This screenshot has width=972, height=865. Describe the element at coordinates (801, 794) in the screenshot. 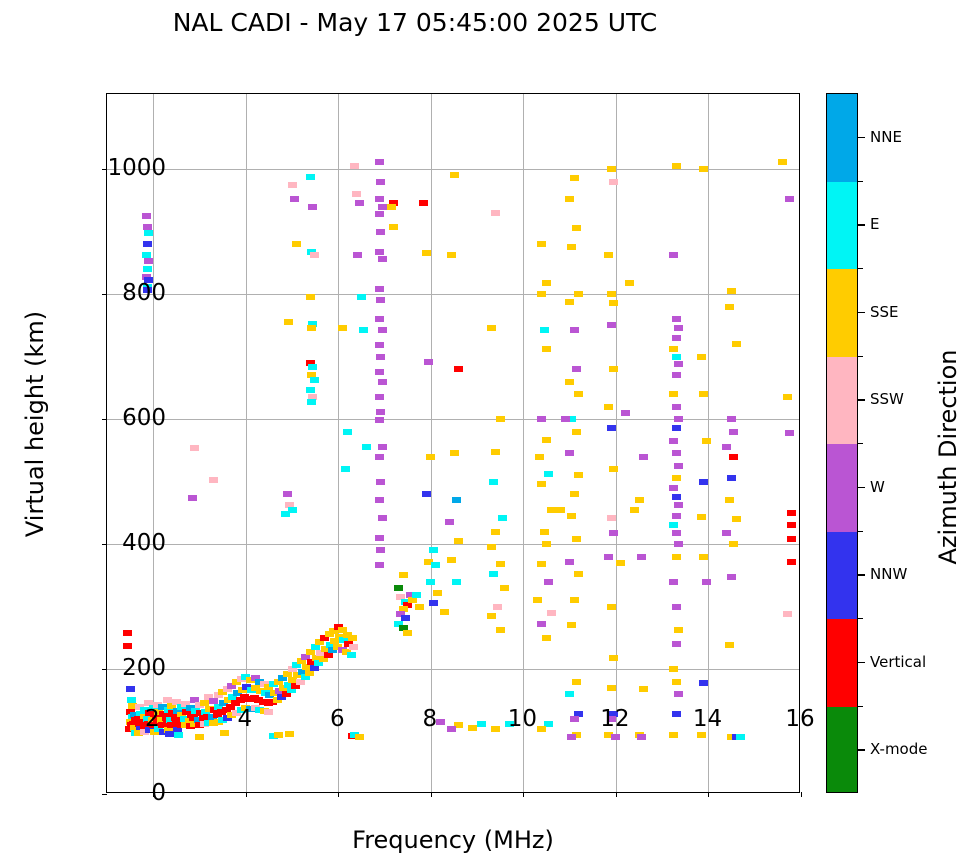

I see `x-tick` at that location.